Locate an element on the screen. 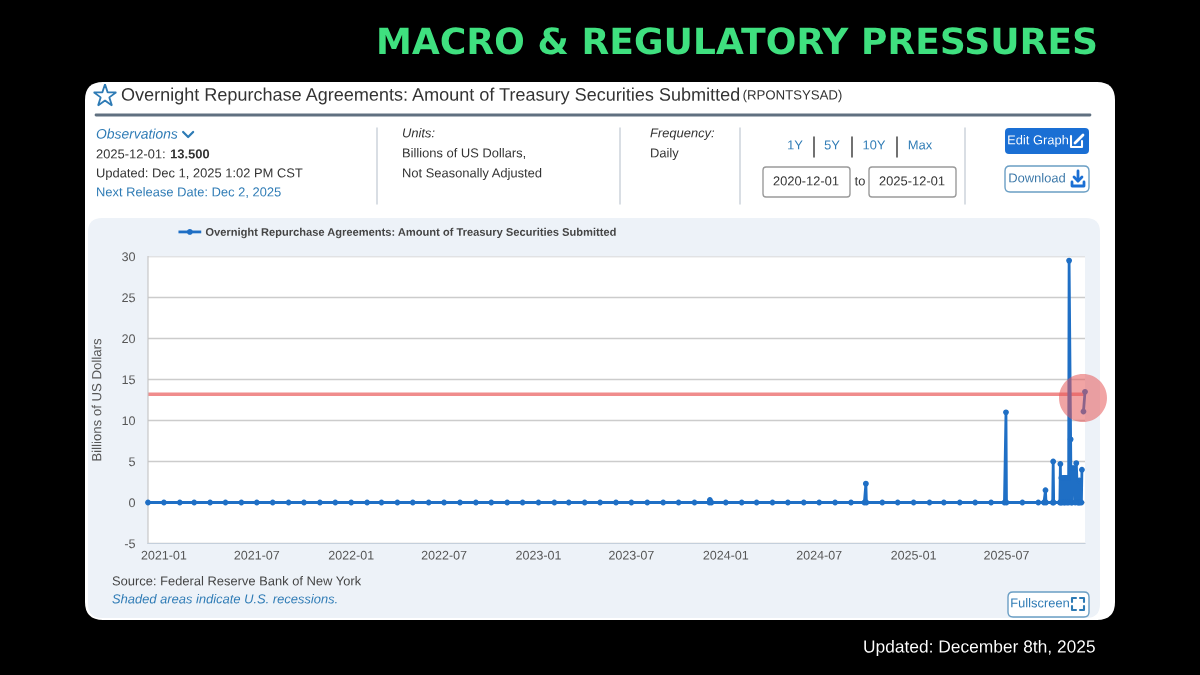 The width and height of the screenshot is (1200, 675). y-tick-label: 30 is located at coordinates (129, 257).